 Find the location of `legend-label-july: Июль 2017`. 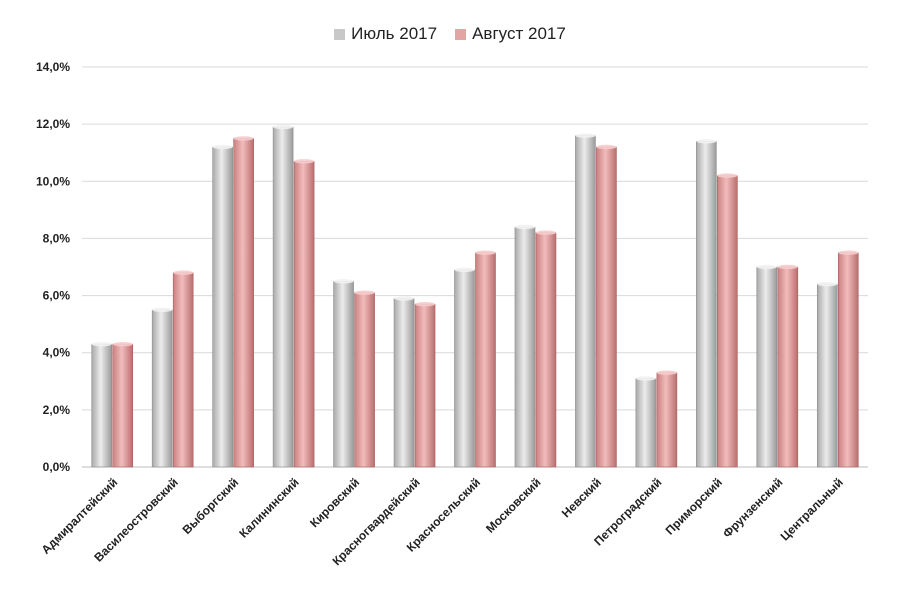

legend-label-july: Июль 2017 is located at coordinates (394, 33).